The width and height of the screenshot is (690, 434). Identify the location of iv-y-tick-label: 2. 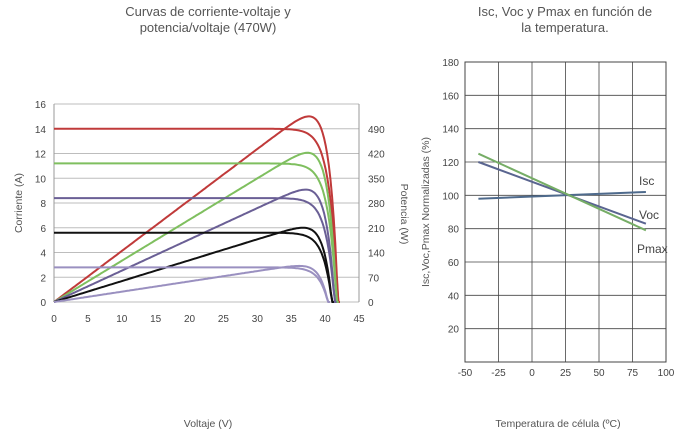
(43, 278).